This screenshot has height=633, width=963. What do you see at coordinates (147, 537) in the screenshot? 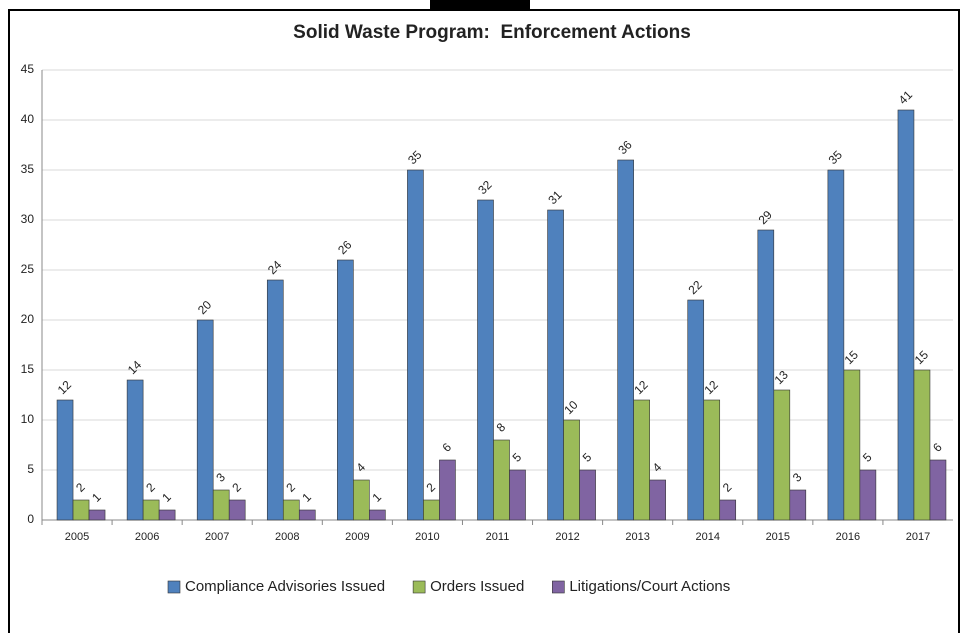
I see `x-tick-label: 2006` at bounding box center [147, 537].